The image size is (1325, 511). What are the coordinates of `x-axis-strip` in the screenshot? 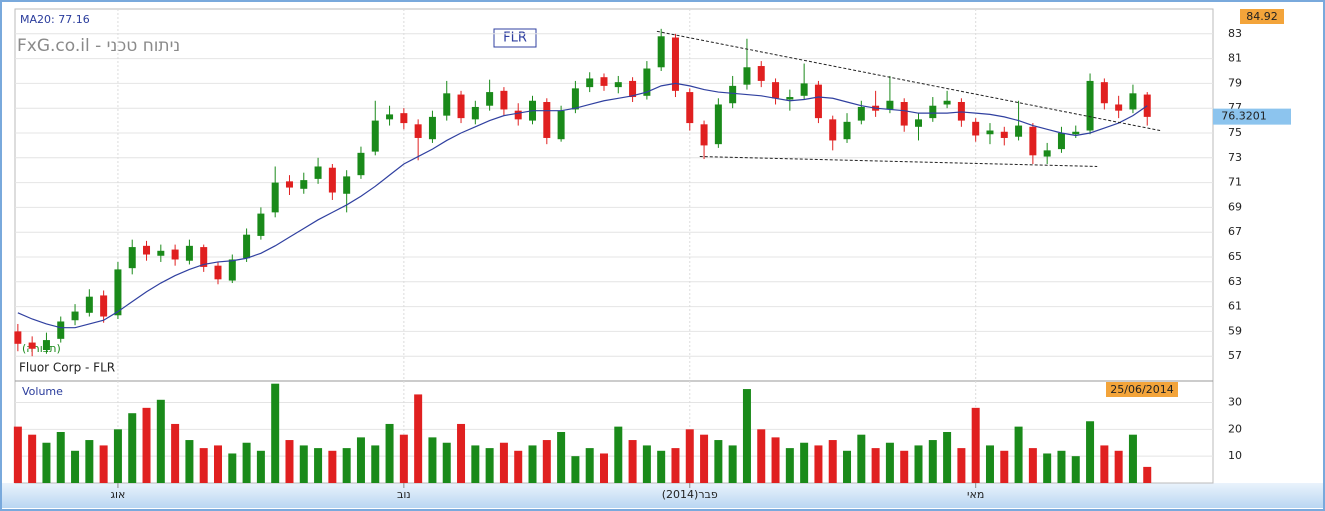 It's located at (662, 495).